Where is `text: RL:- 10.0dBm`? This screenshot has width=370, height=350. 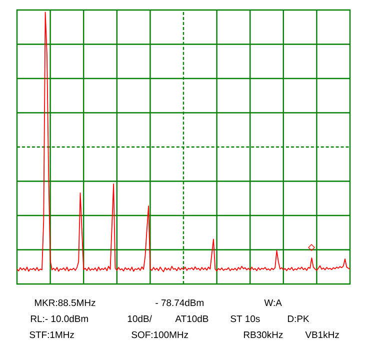 text: RL:- 10.0dBm is located at coordinates (59, 318).